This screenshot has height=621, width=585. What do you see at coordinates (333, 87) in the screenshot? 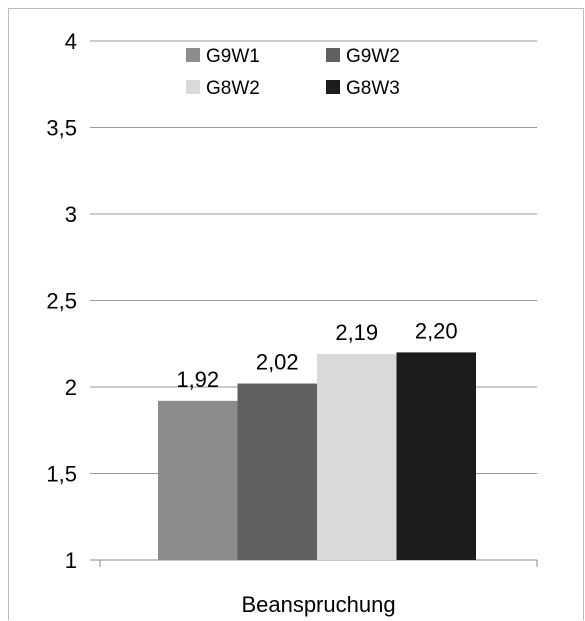
I see `legend-swatch-g8w3` at bounding box center [333, 87].